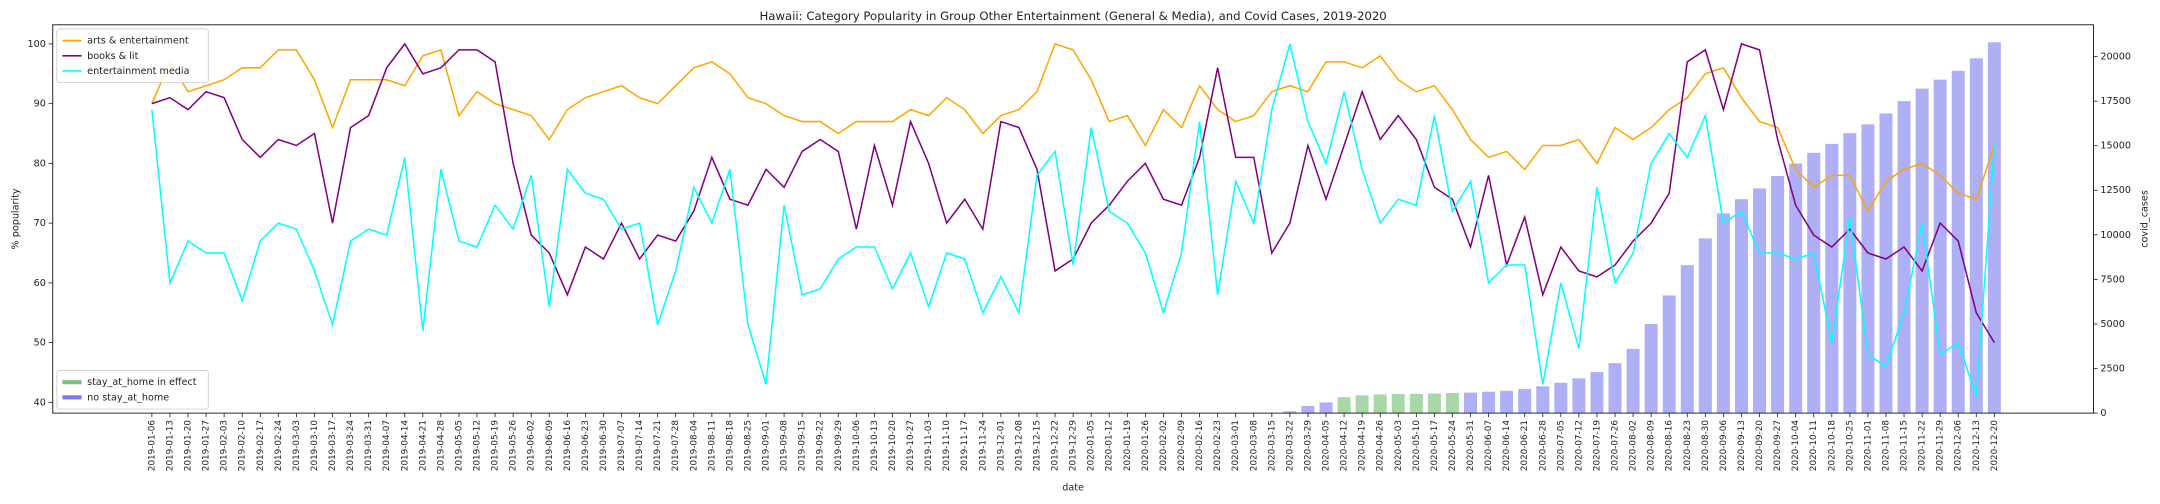 The width and height of the screenshot is (2160, 504). What do you see at coordinates (2115, 101) in the screenshot?
I see `y2-tick-label: 17500` at bounding box center [2115, 101].